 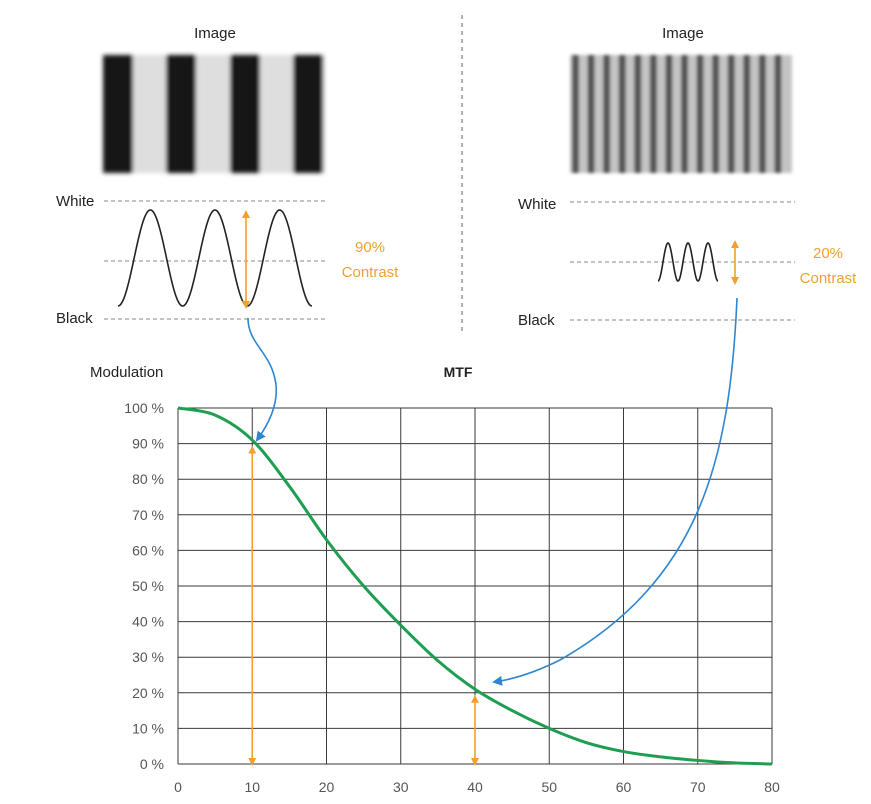 I want to click on y-tick-label: 30 %, so click(x=148, y=657).